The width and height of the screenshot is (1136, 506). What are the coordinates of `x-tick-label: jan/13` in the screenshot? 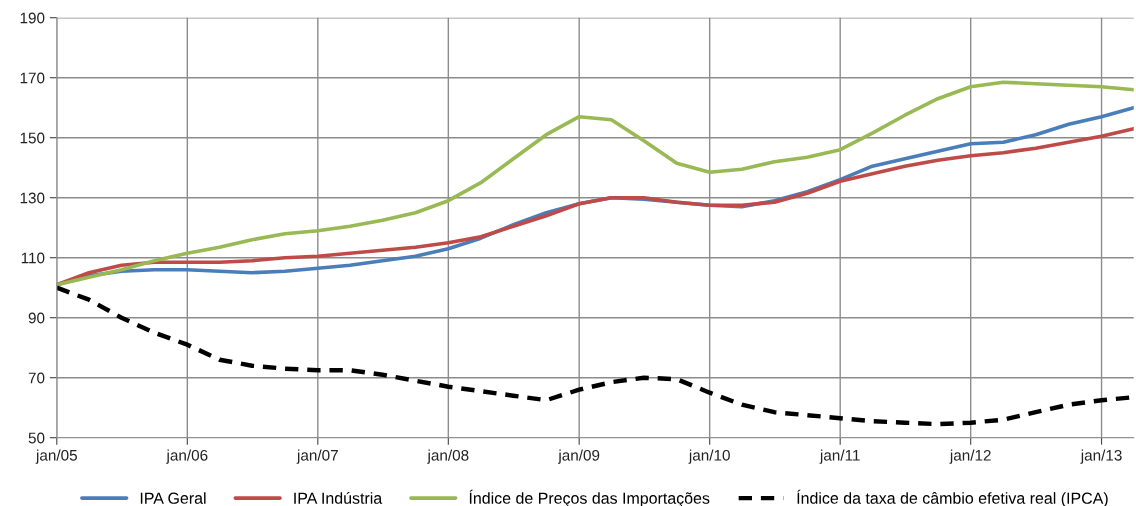 It's located at (1101, 456).